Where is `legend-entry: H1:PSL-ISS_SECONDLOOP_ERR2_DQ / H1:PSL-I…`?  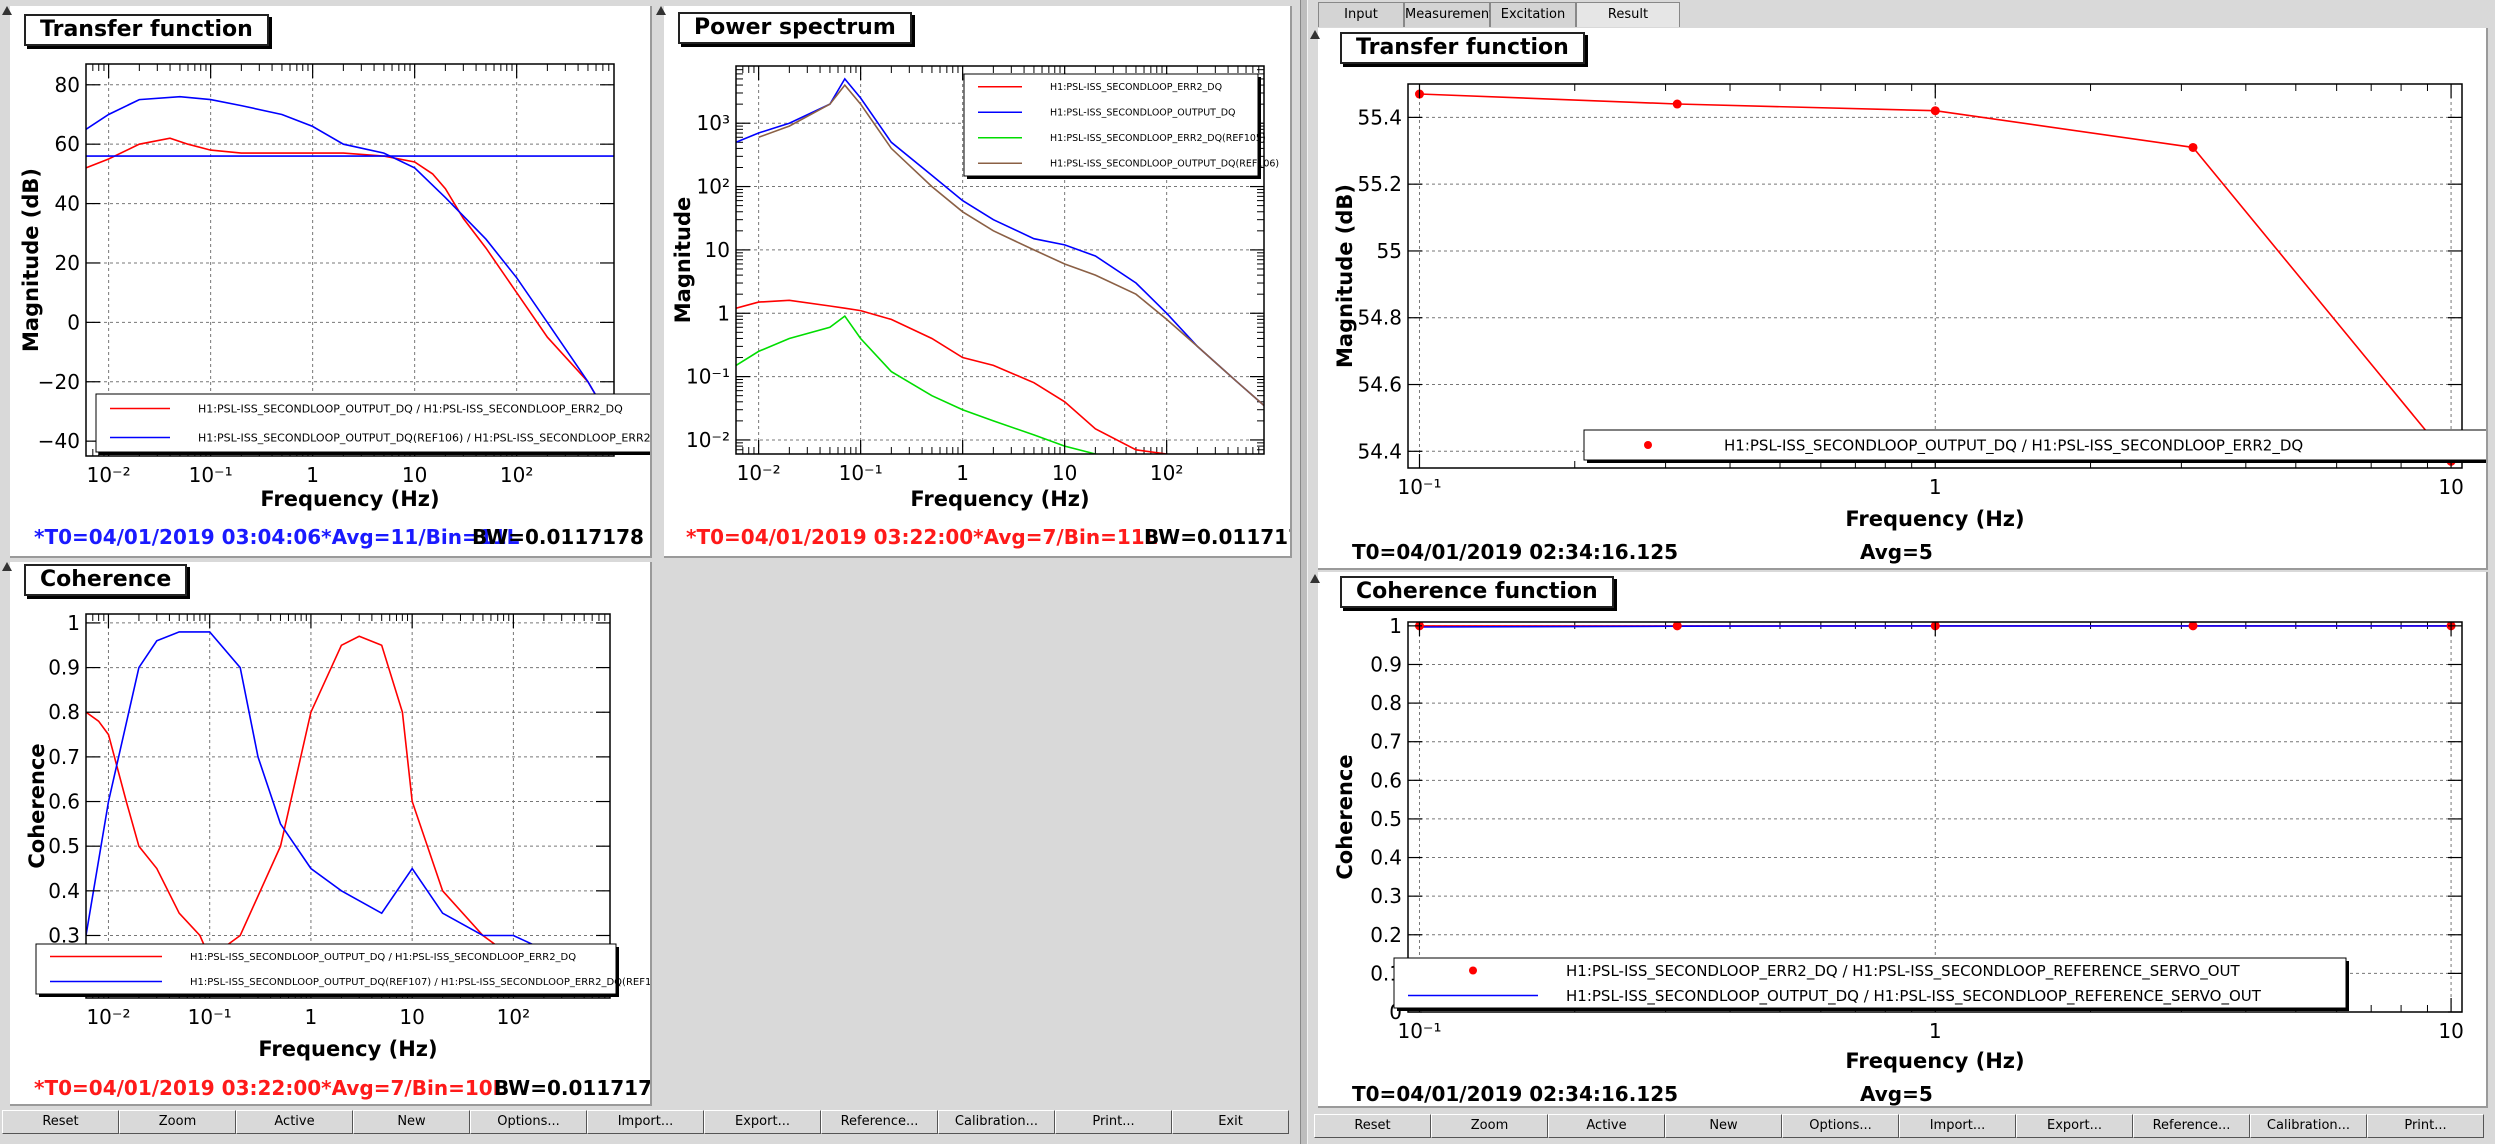
legend-entry: H1:PSL-ISS_SECONDLOOP_ERR2_DQ / H1:PSL-I… is located at coordinates (1903, 971).